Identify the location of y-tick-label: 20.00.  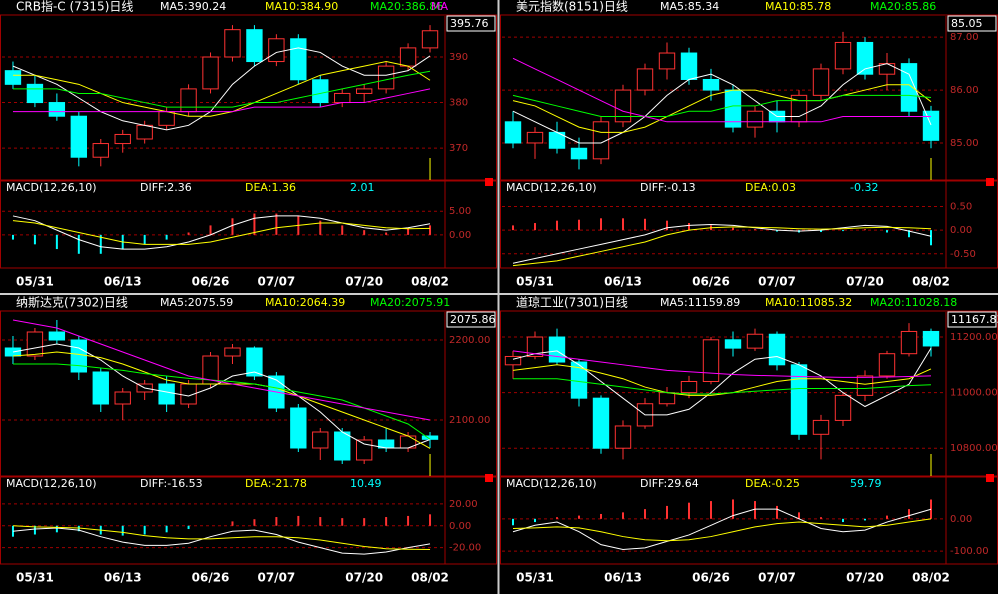
(463, 504).